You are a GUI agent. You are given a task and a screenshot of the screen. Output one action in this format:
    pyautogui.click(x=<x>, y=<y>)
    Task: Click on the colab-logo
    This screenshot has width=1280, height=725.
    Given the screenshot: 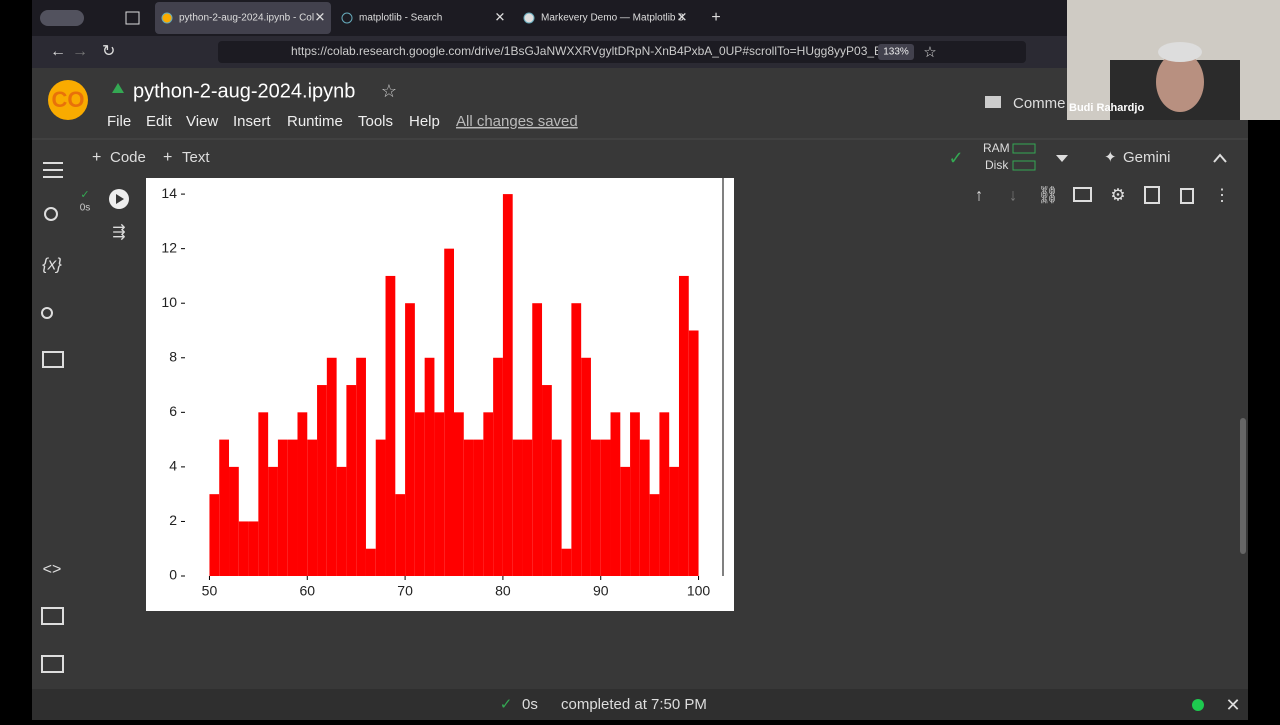 What is the action you would take?
    pyautogui.click(x=68, y=100)
    